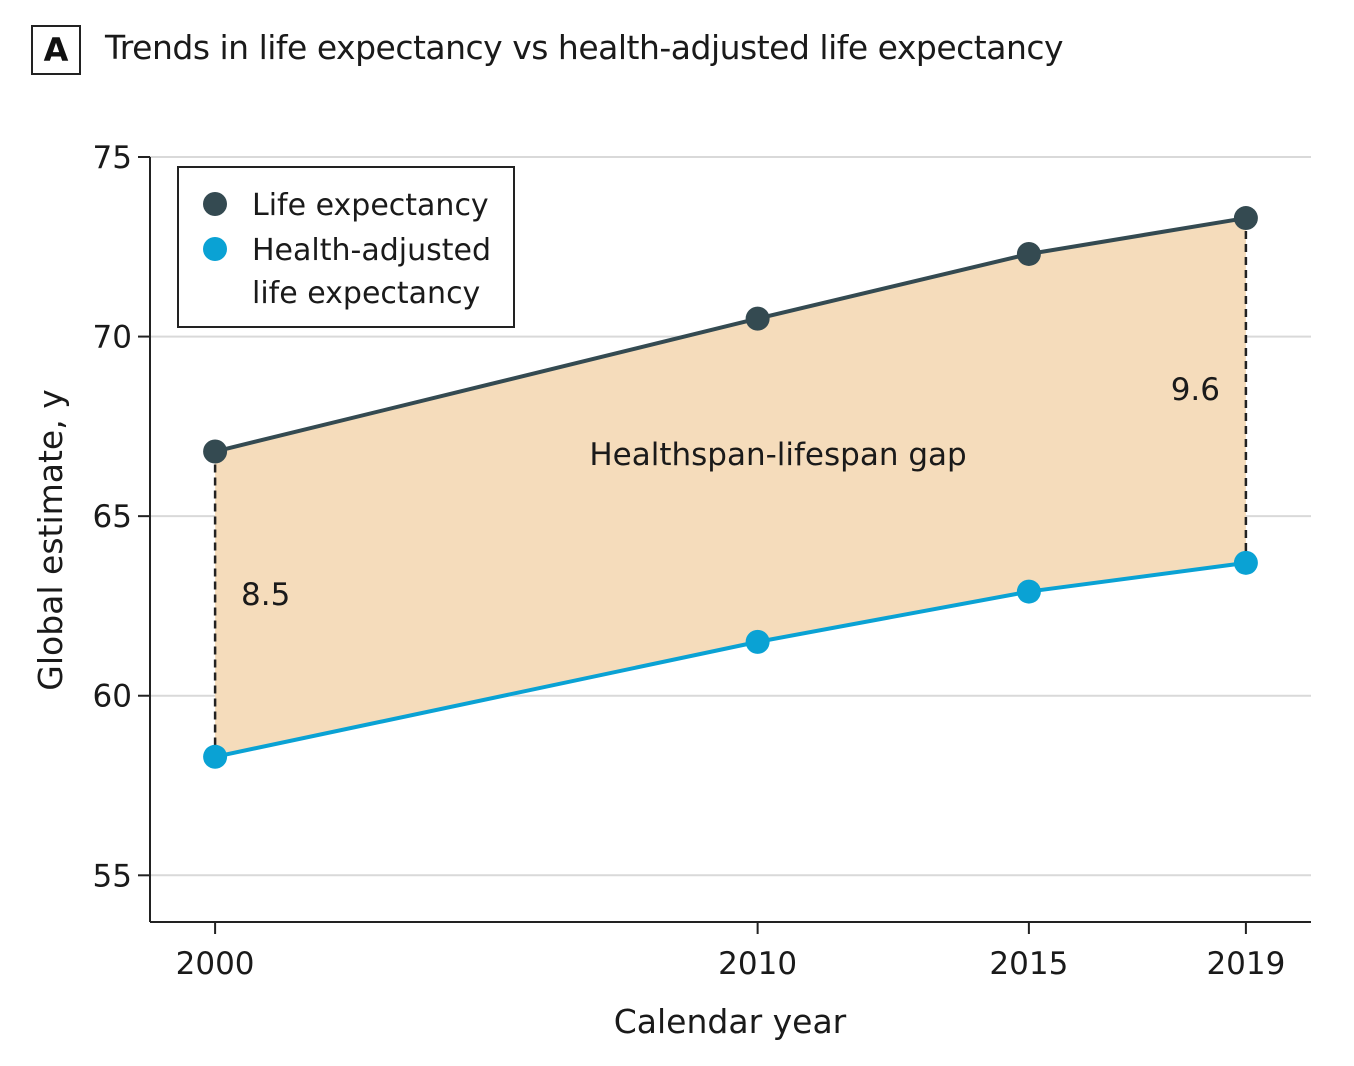 This screenshot has height=1066, width=1354. I want to click on y-axis-label: Global estimate, y, so click(50, 539).